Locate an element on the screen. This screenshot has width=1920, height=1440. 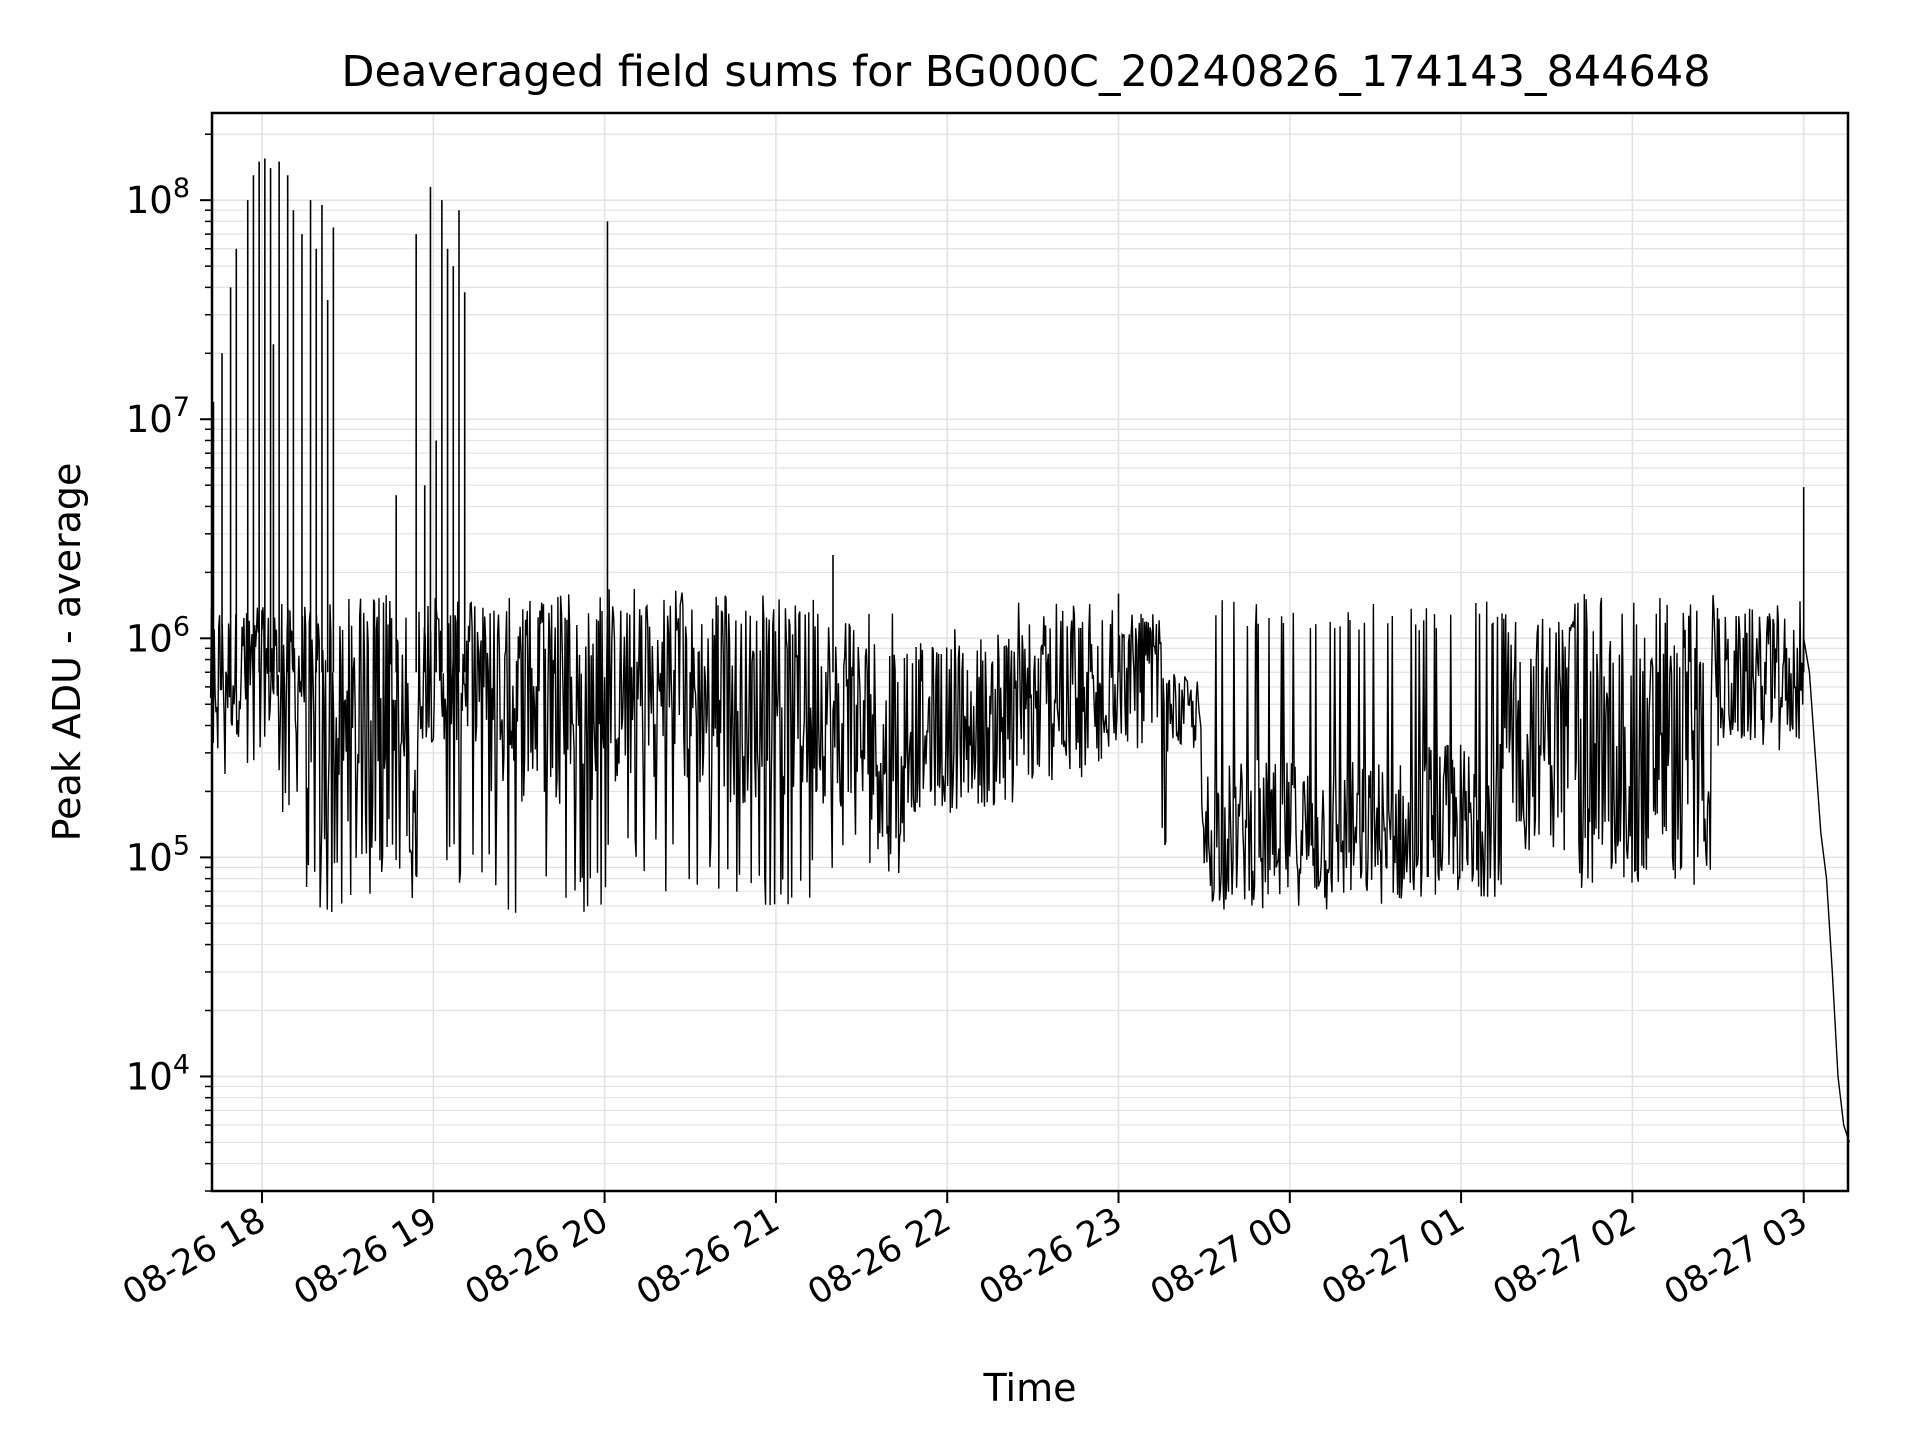
y-tick-label: 10⁷ is located at coordinates (158, 416).